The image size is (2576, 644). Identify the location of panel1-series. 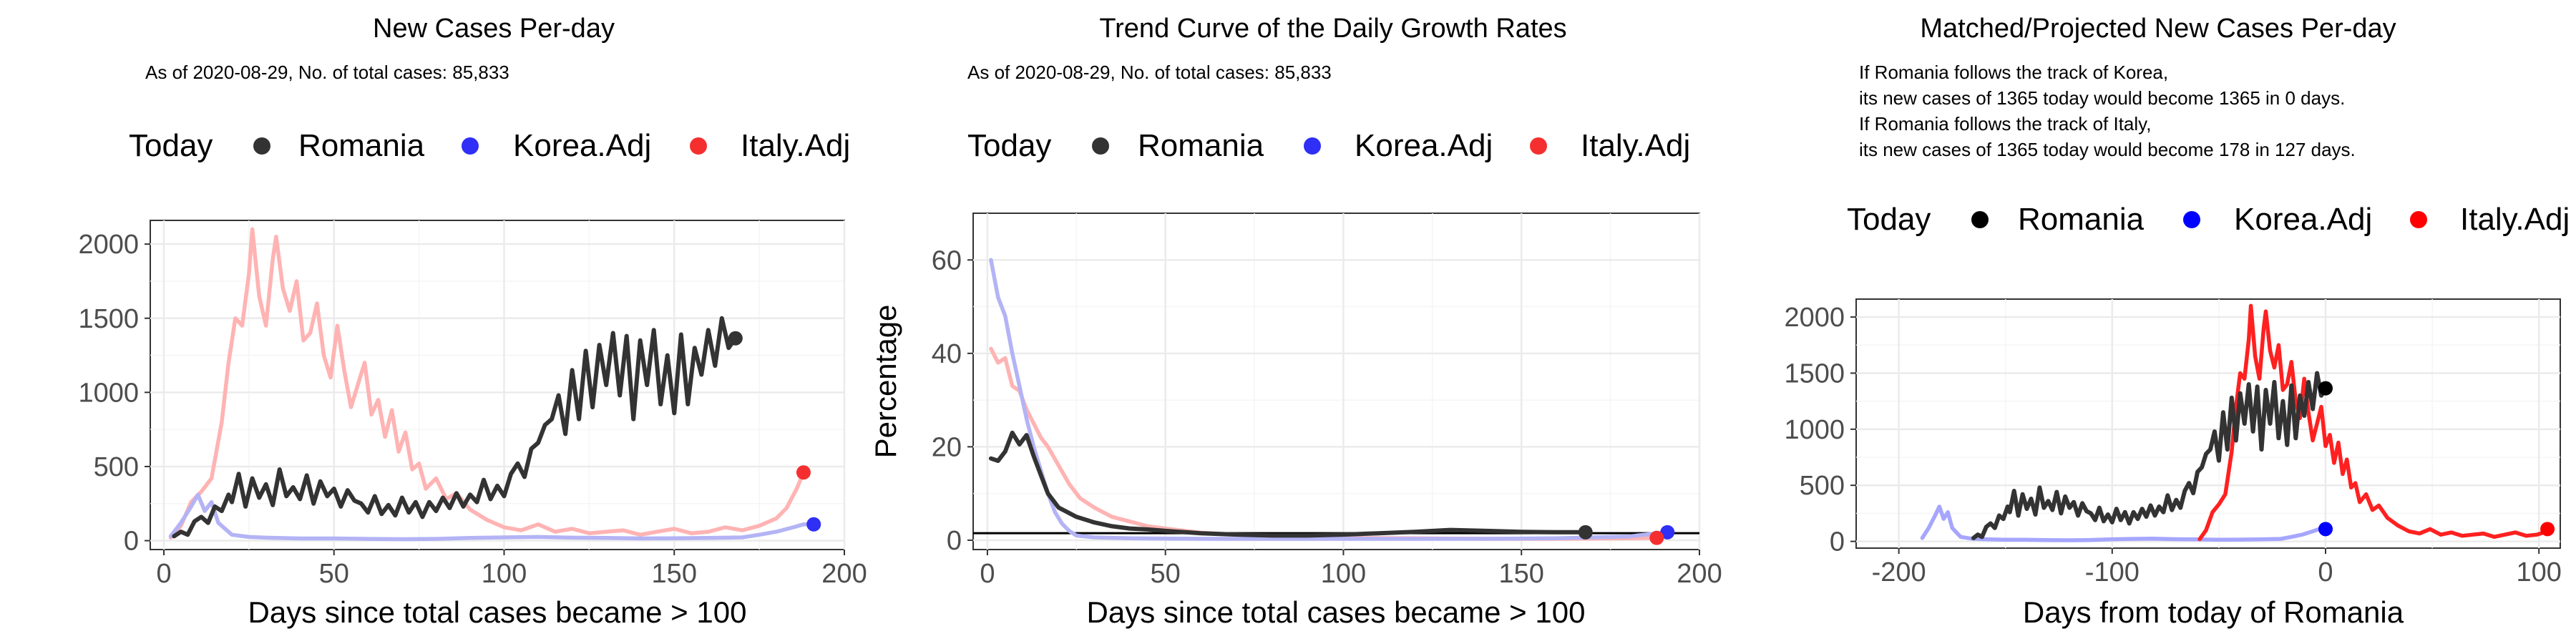
(495, 384).